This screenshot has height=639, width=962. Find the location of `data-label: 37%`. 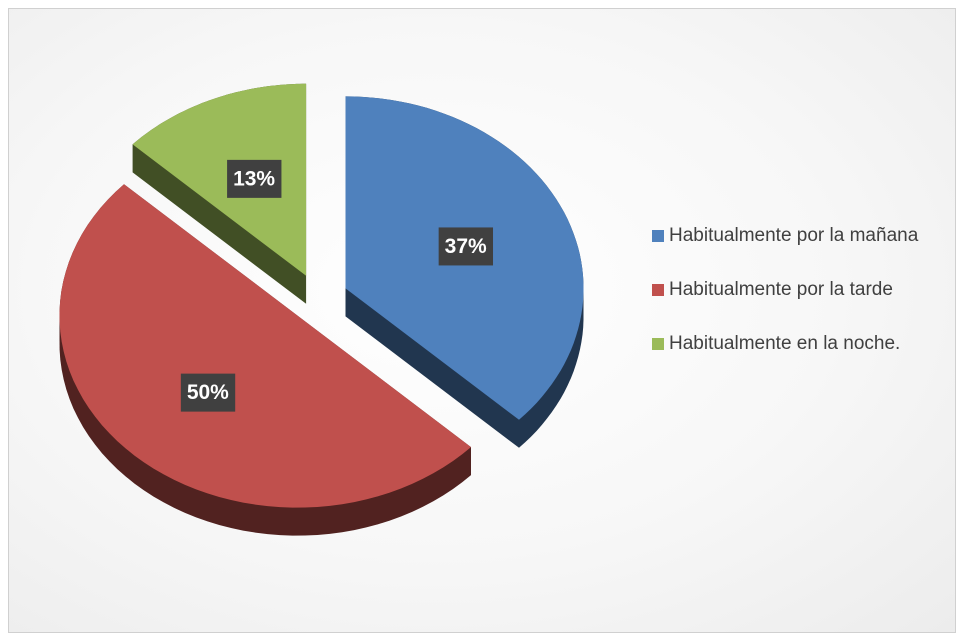

data-label: 37% is located at coordinates (466, 246).